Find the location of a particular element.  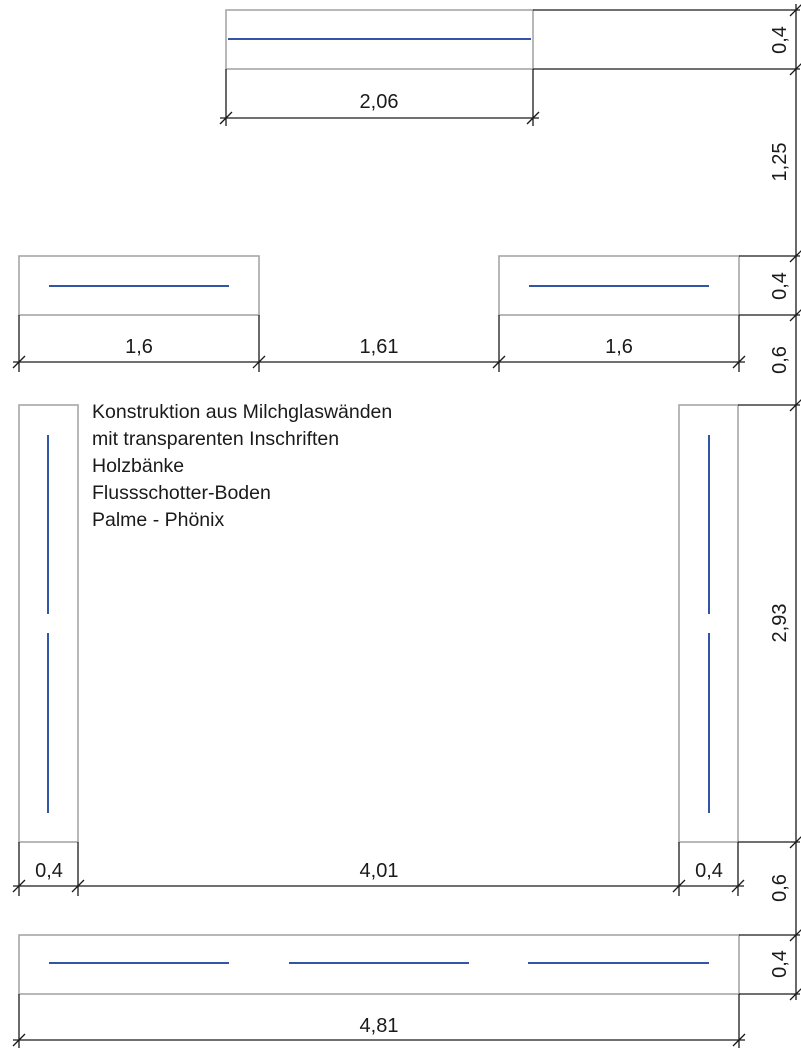

dimension-label: 2,06 is located at coordinates (379, 102).